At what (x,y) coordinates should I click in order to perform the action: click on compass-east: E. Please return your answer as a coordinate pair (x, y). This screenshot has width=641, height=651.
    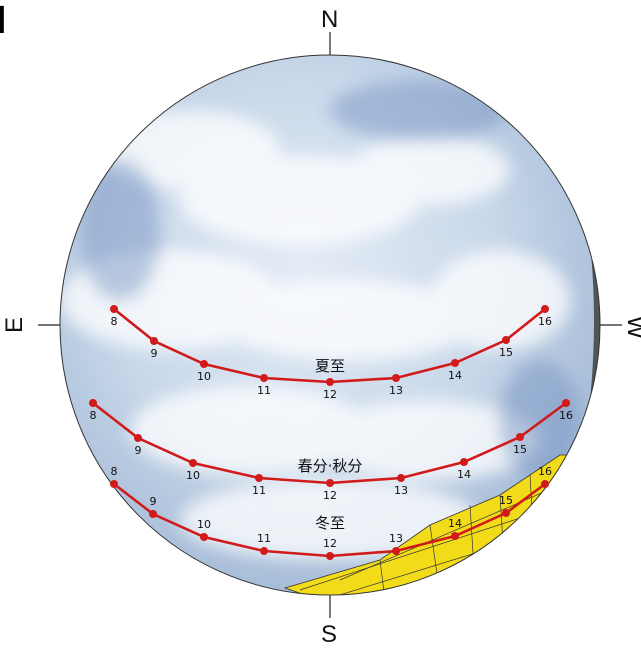
    Looking at the image, I should click on (14, 325).